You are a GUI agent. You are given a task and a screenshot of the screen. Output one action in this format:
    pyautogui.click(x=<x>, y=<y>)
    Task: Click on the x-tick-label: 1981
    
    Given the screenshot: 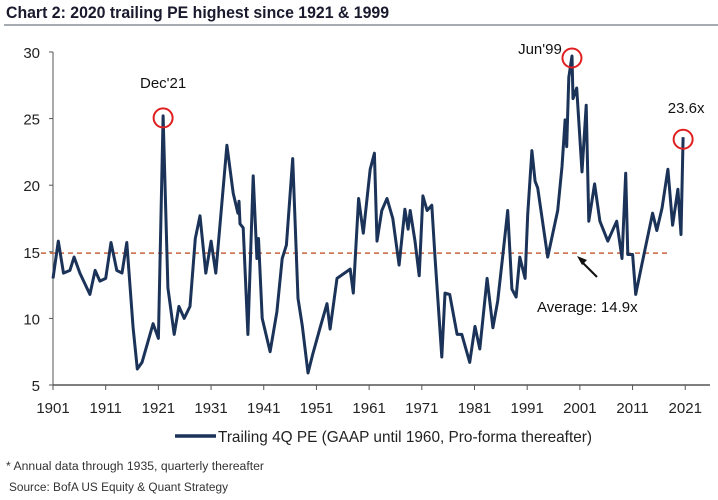 What is the action you would take?
    pyautogui.click(x=474, y=408)
    